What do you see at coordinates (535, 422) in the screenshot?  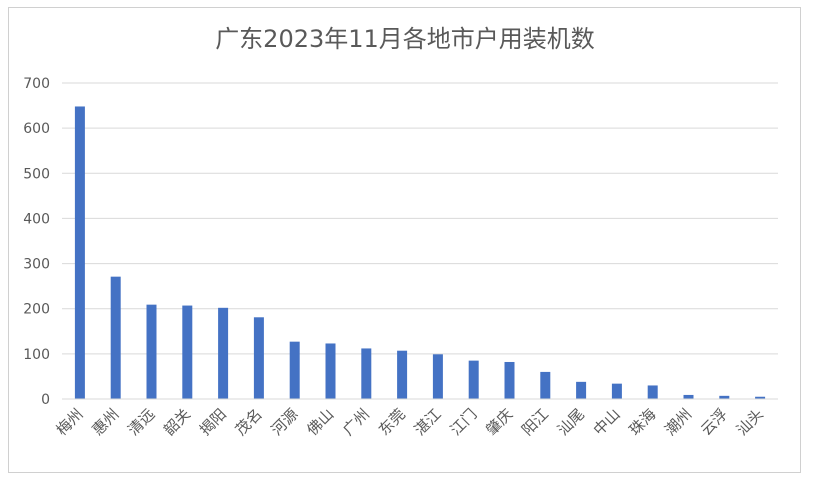 I see `x-tick-label: 阳江` at bounding box center [535, 422].